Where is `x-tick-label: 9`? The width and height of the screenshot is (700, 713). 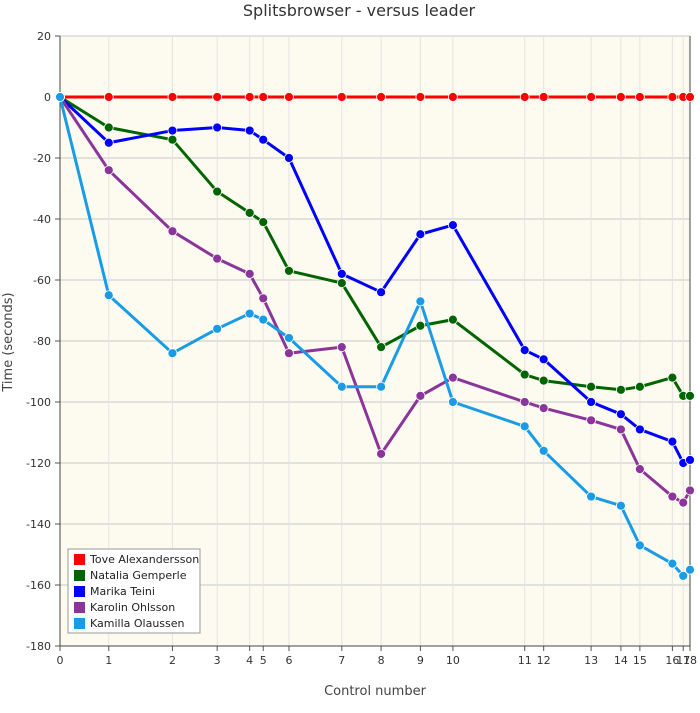 x-tick-label: 9 is located at coordinates (420, 660).